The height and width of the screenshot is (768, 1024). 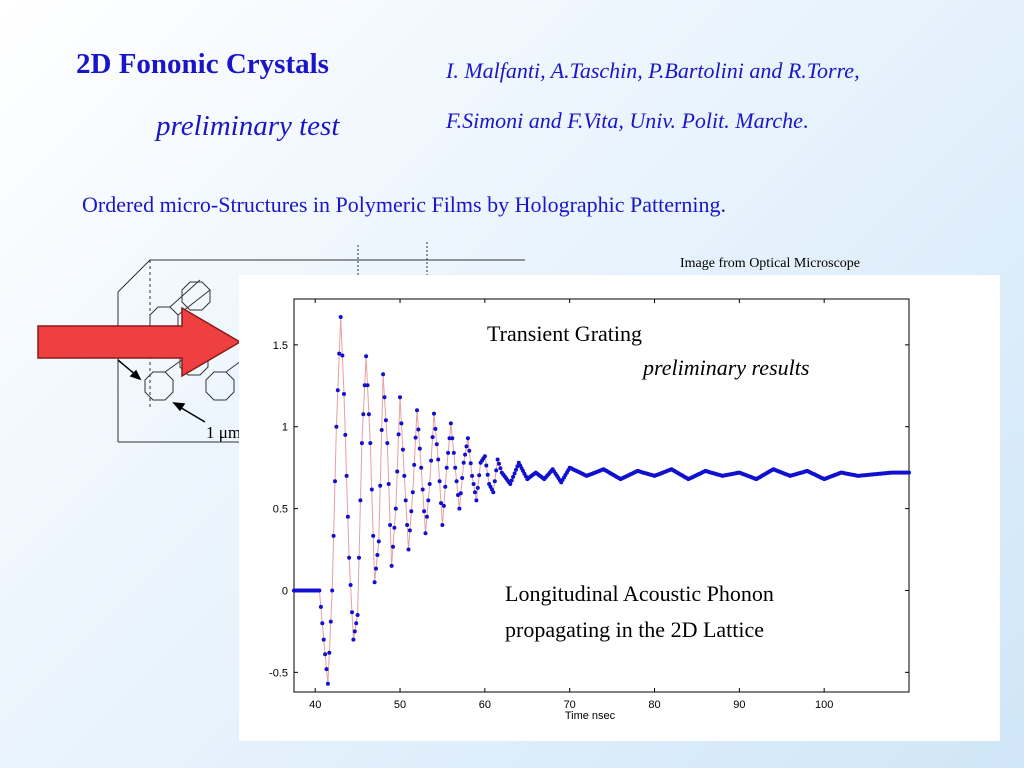 What do you see at coordinates (726, 367) in the screenshot?
I see `plot-note-subtitle: preliminary results` at bounding box center [726, 367].